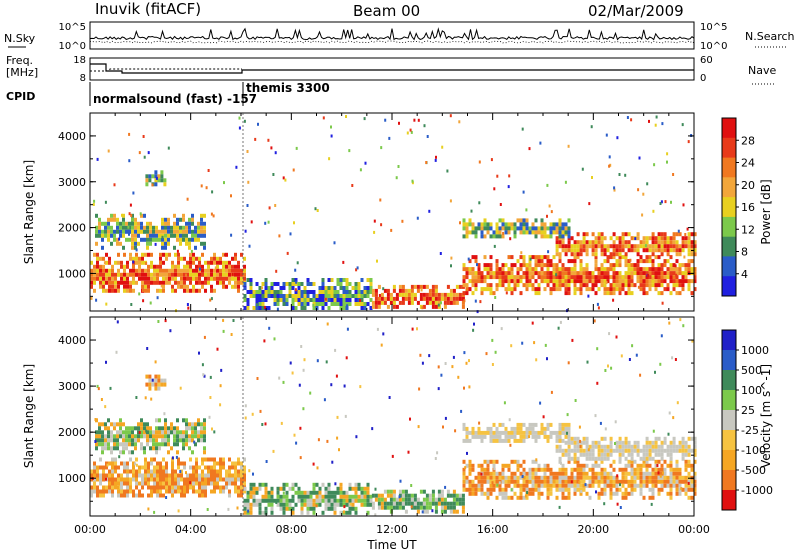 The image size is (800, 554). What do you see at coordinates (191, 529) in the screenshot?
I see `x-tick-label: 04:00` at bounding box center [191, 529].